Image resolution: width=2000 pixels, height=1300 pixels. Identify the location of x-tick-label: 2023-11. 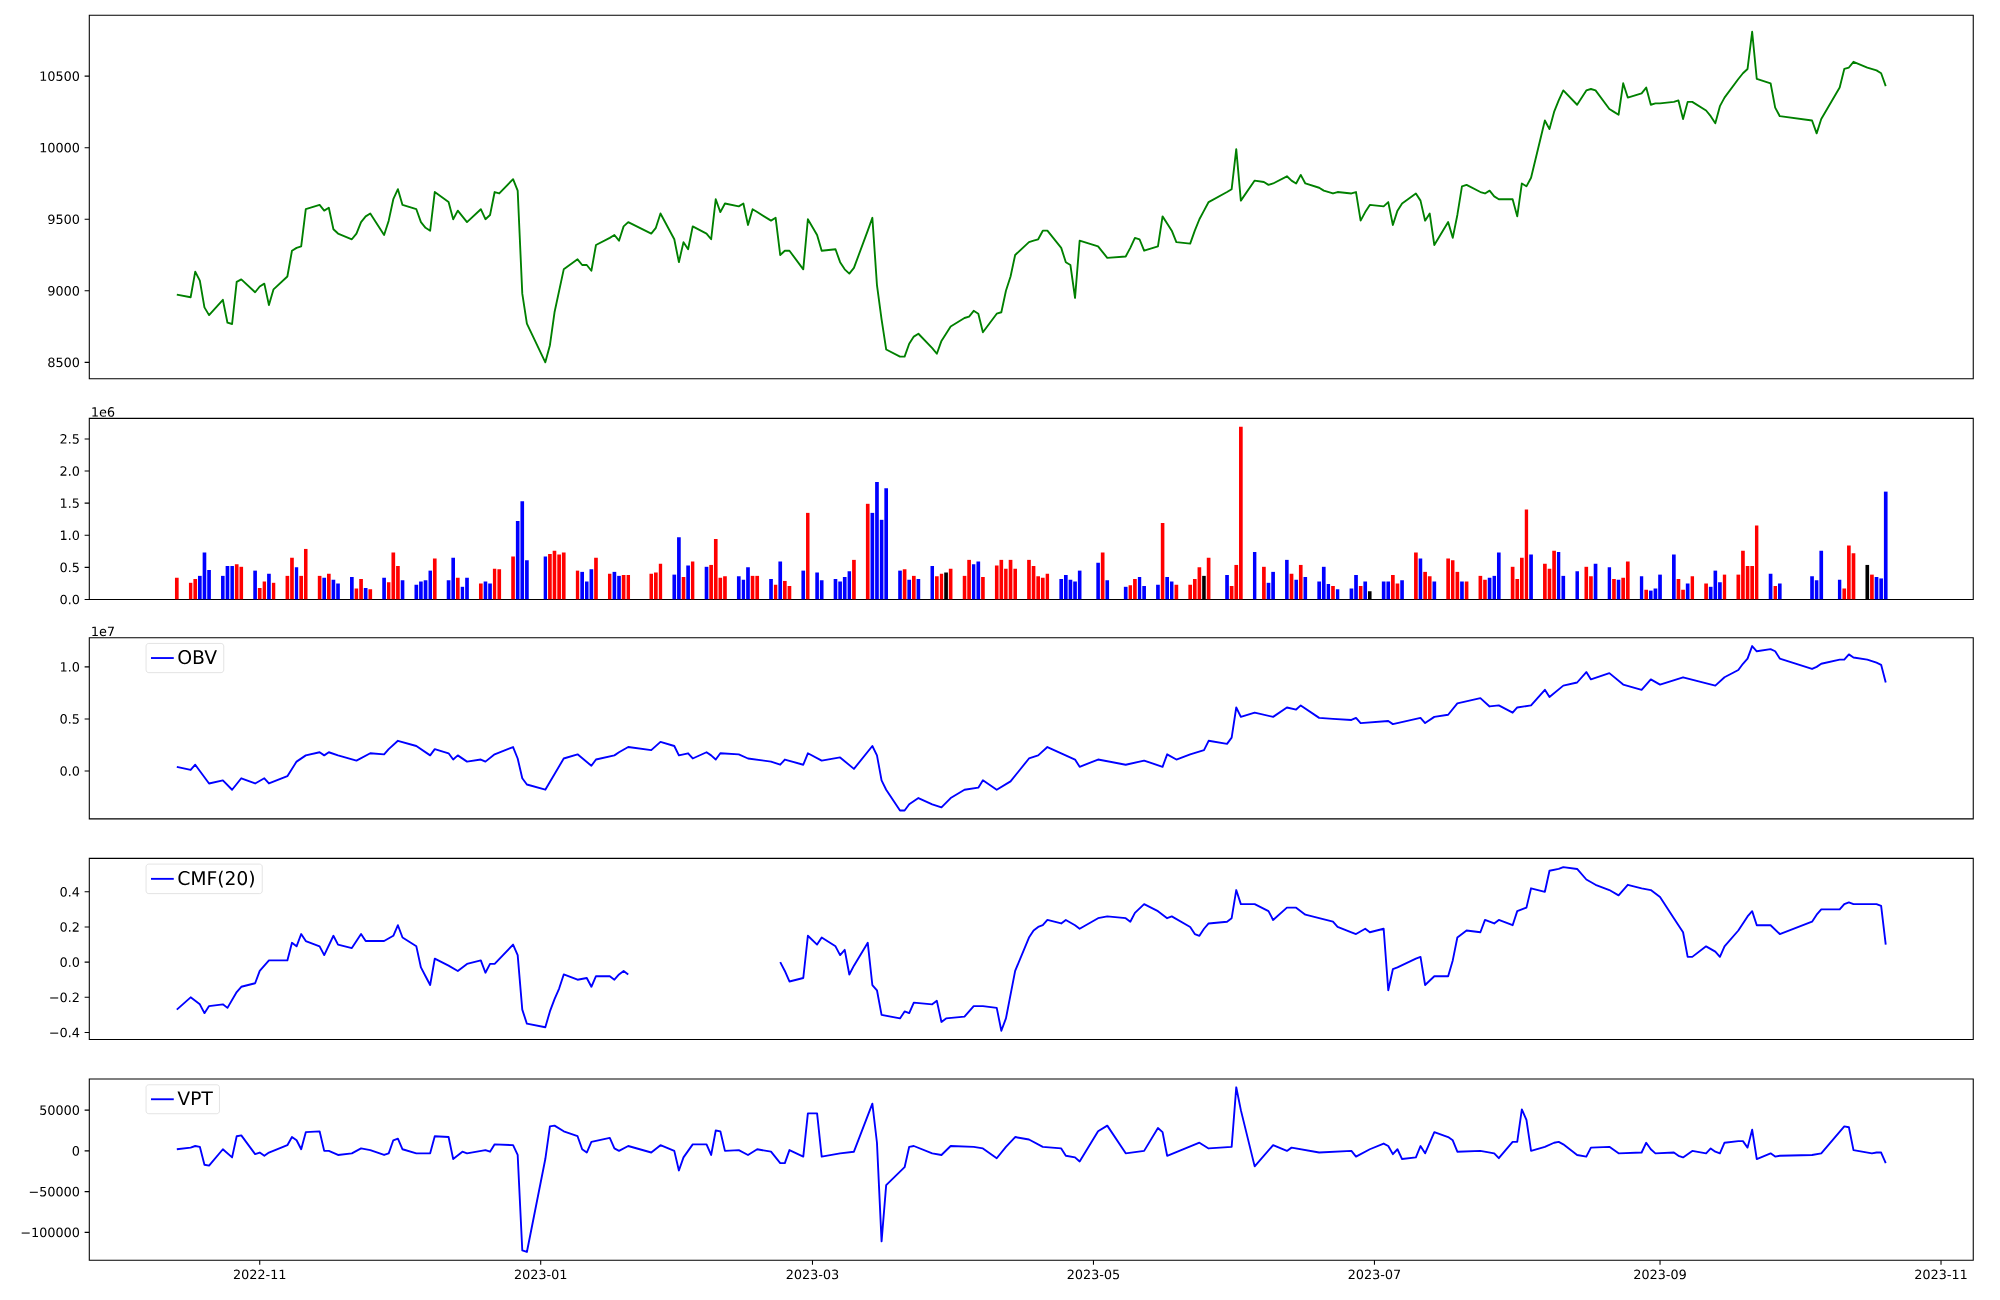
(1941, 1274).